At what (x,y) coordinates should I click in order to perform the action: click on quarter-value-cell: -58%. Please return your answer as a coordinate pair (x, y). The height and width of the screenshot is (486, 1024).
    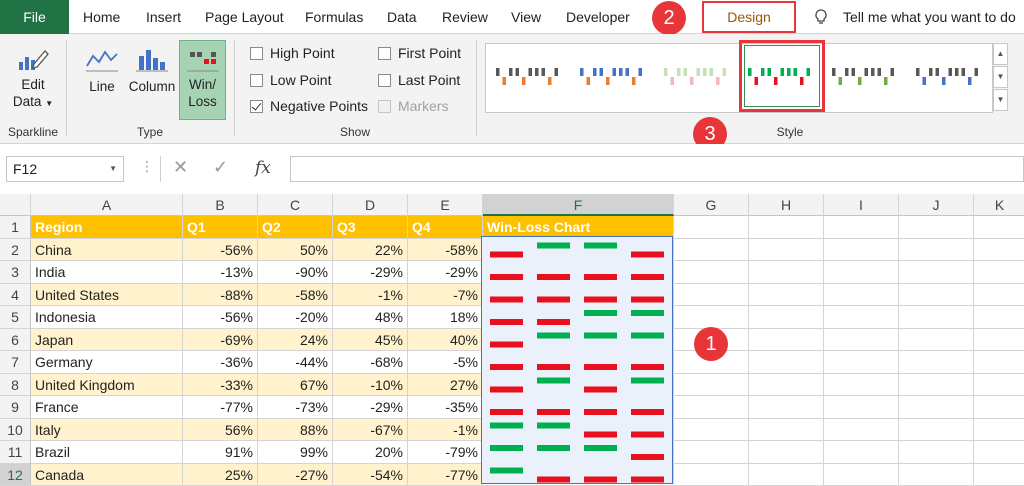
    Looking at the image, I should click on (445, 249).